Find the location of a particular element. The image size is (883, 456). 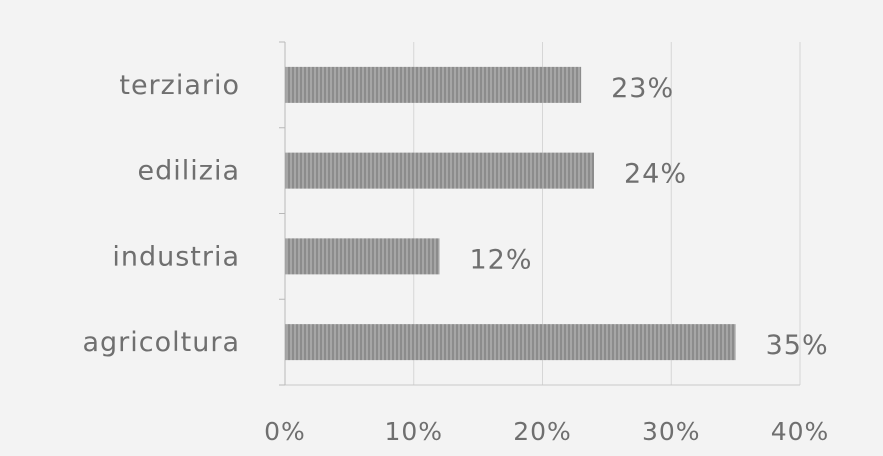

value-label-terziario: 23% is located at coordinates (642, 88).